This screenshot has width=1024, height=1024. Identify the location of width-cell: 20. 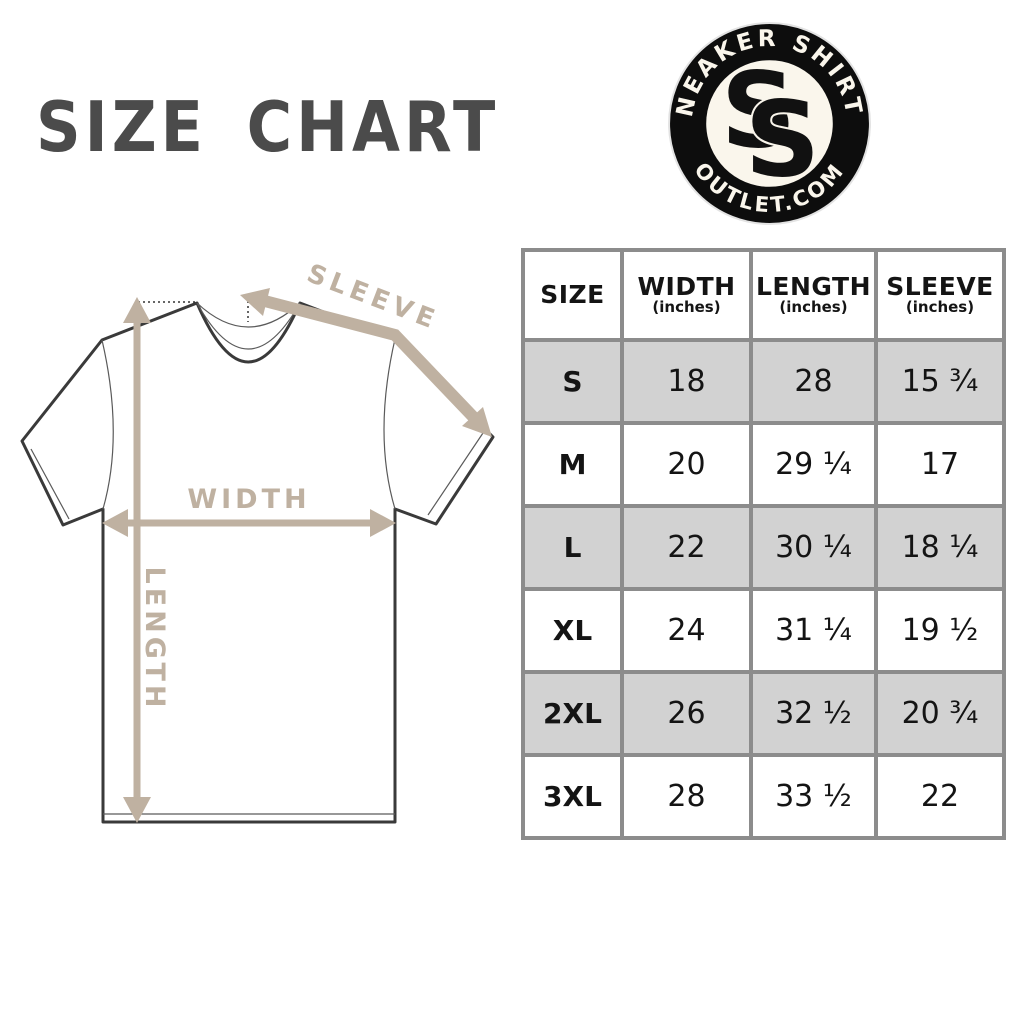
(686, 464).